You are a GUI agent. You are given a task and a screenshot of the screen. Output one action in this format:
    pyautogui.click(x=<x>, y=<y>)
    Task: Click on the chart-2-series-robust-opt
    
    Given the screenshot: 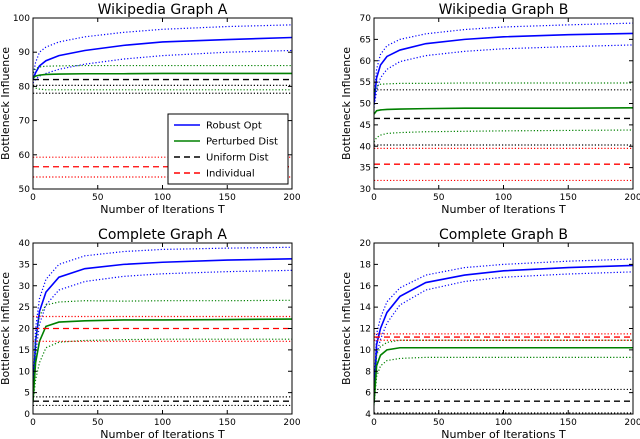 What is the action you would take?
    pyautogui.click(x=503, y=68)
    